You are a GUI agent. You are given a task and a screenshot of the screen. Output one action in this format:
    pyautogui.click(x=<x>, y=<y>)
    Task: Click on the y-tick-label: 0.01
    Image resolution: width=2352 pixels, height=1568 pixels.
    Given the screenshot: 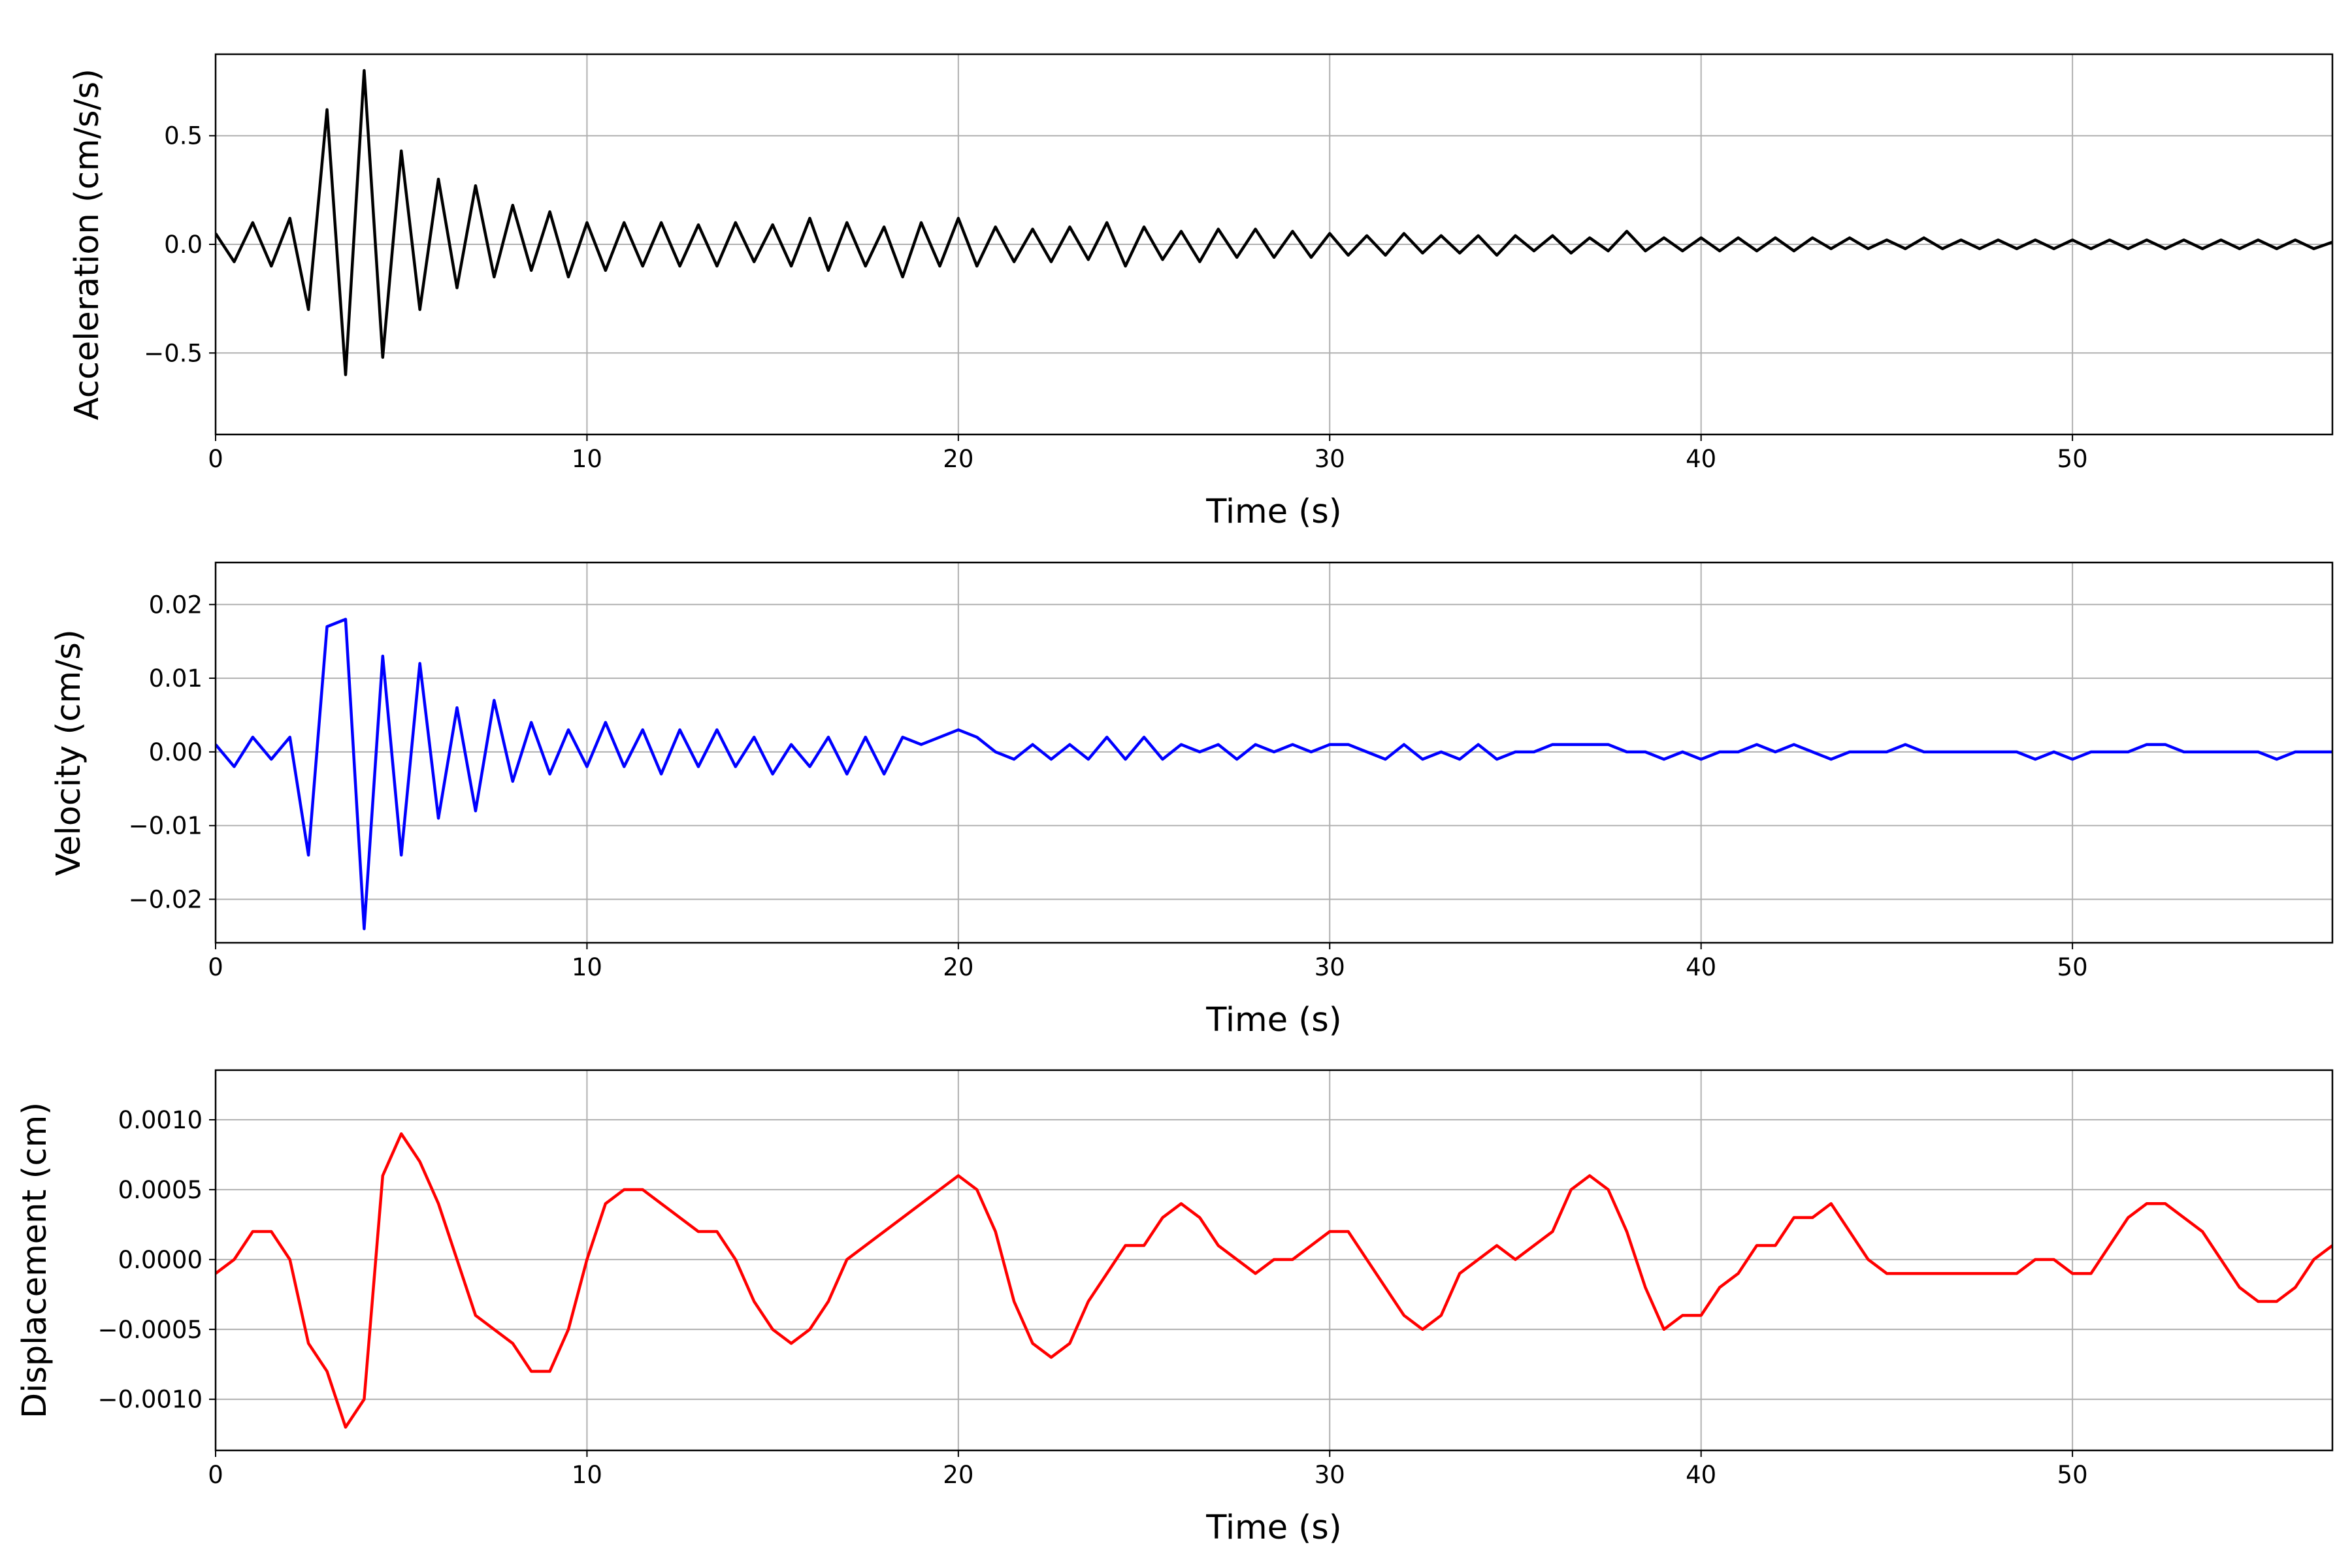 What is the action you would take?
    pyautogui.click(x=176, y=678)
    